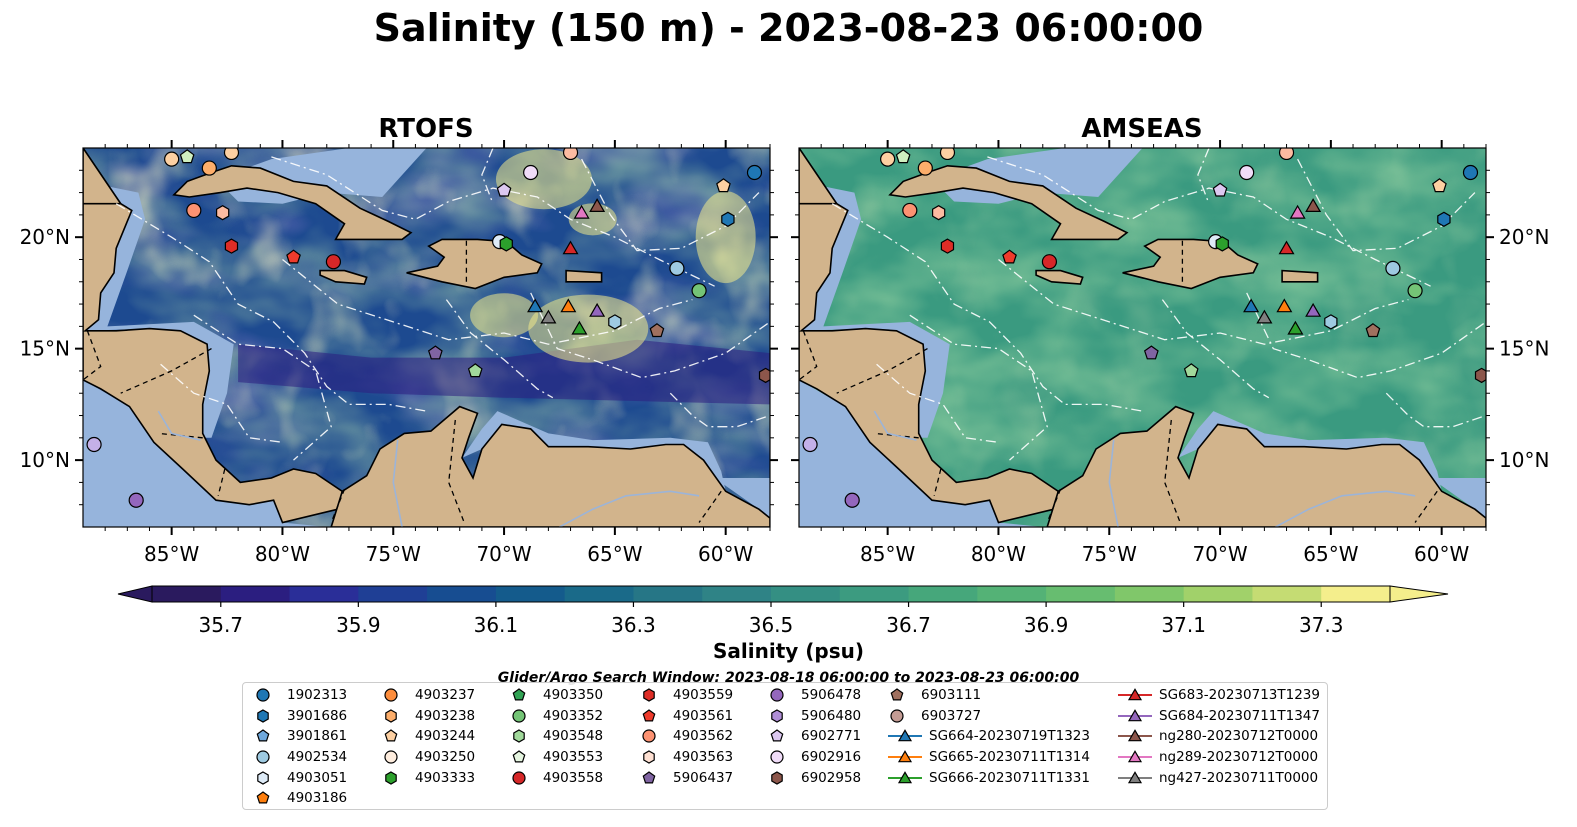 The image size is (1577, 827). Describe the element at coordinates (135, 594) in the screenshot. I see `colorbar-extend-low` at that location.